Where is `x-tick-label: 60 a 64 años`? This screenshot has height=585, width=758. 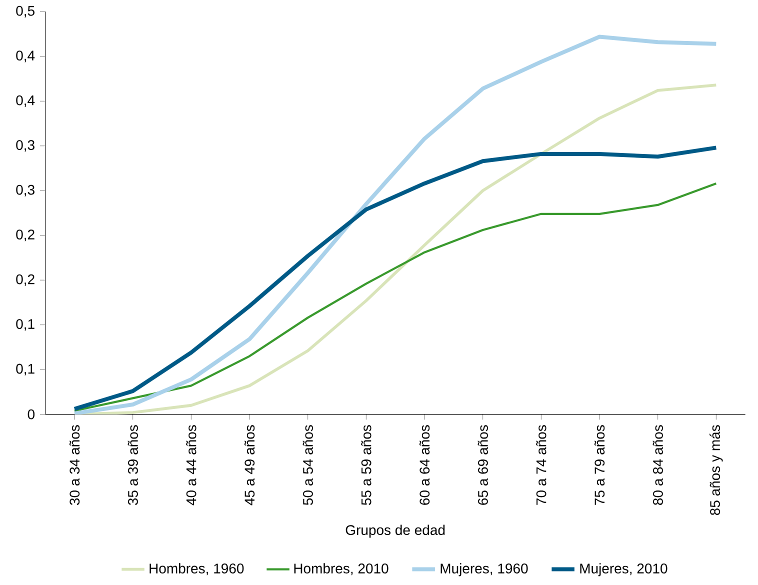
x-tick-label: 60 a 64 años is located at coordinates (424, 465).